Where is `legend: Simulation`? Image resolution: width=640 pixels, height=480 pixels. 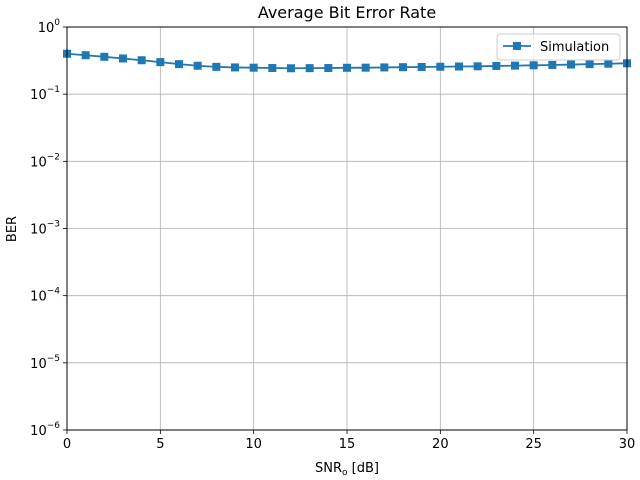
legend: Simulation is located at coordinates (558, 47).